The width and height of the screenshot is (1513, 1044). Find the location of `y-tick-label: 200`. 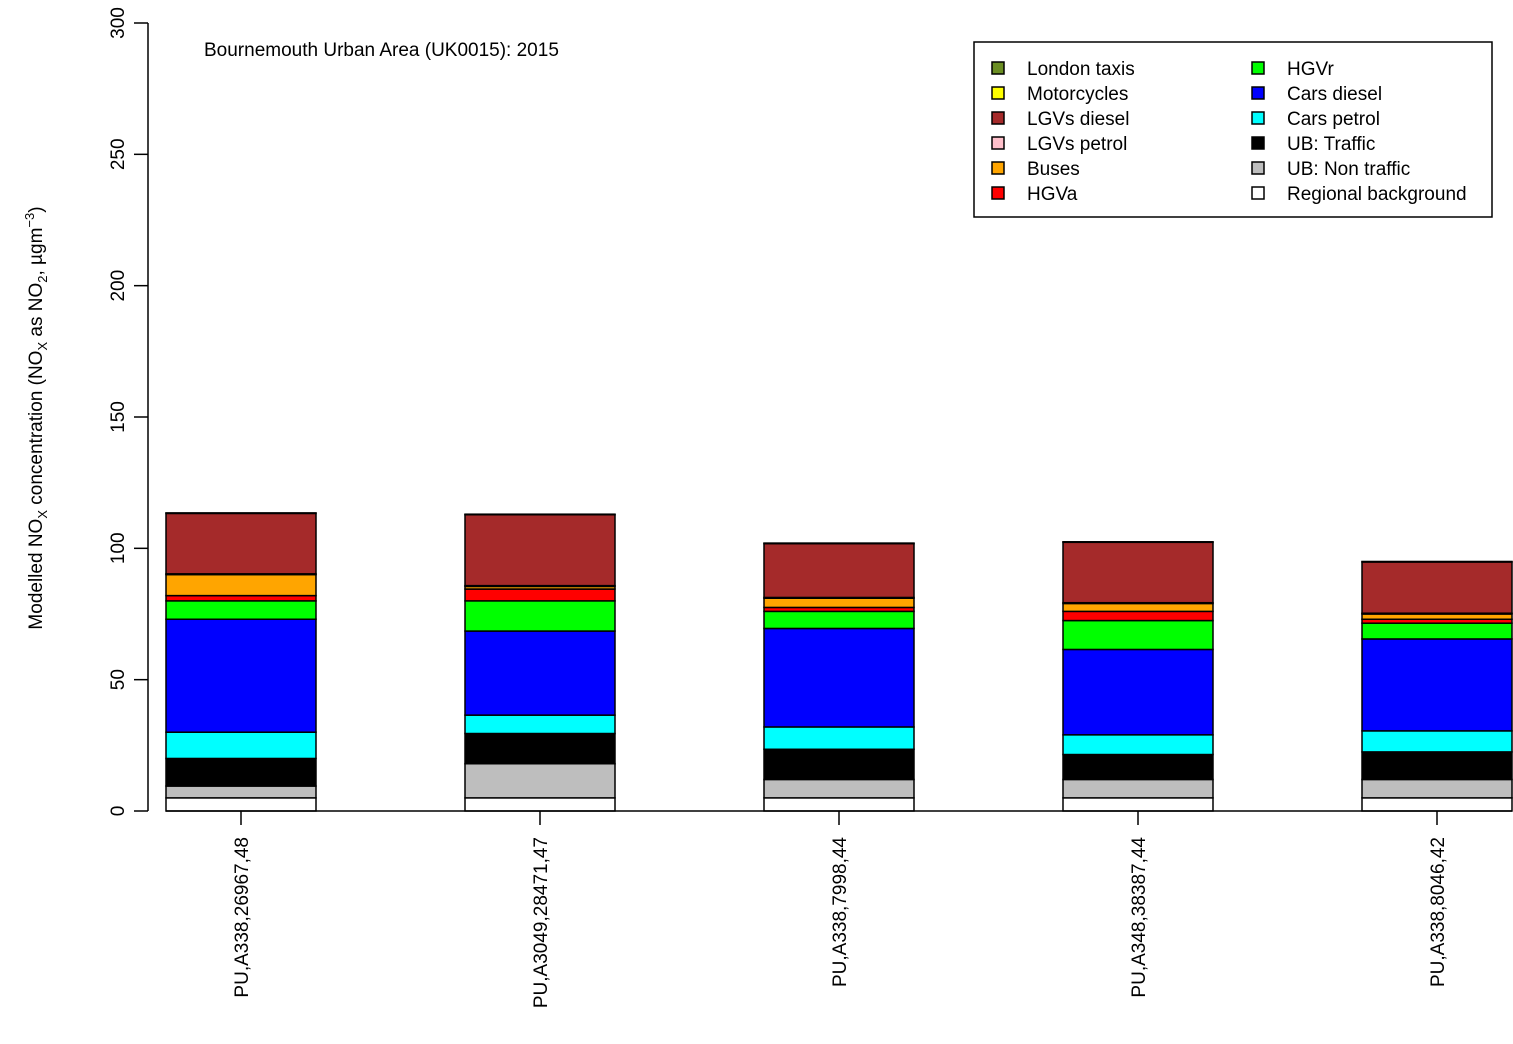

y-tick-label: 200 is located at coordinates (118, 286).